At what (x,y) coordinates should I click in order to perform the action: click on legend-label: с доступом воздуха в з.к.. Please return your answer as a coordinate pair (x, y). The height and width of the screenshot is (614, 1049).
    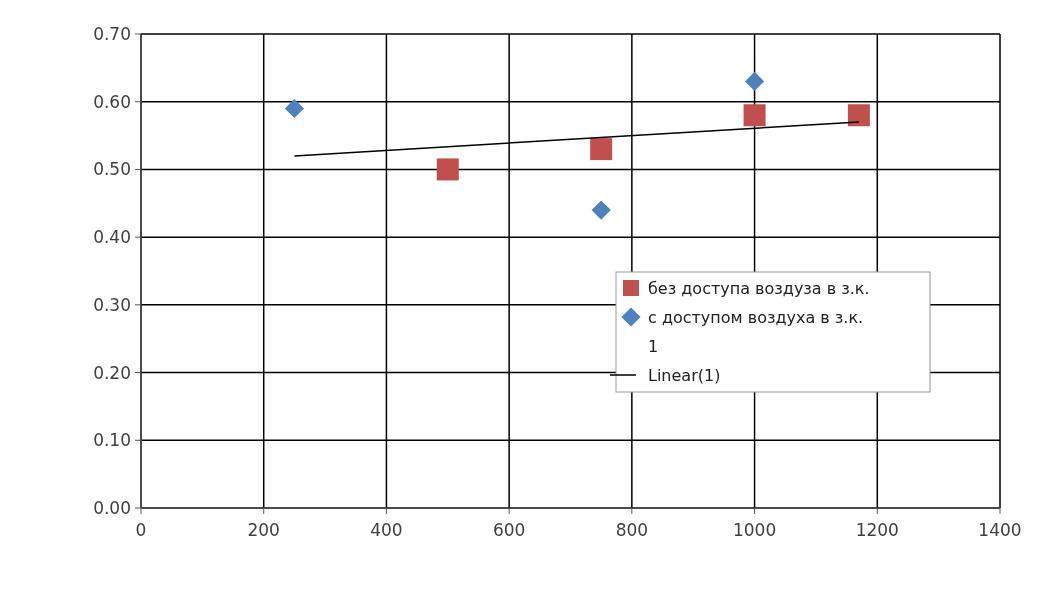
    Looking at the image, I should click on (756, 317).